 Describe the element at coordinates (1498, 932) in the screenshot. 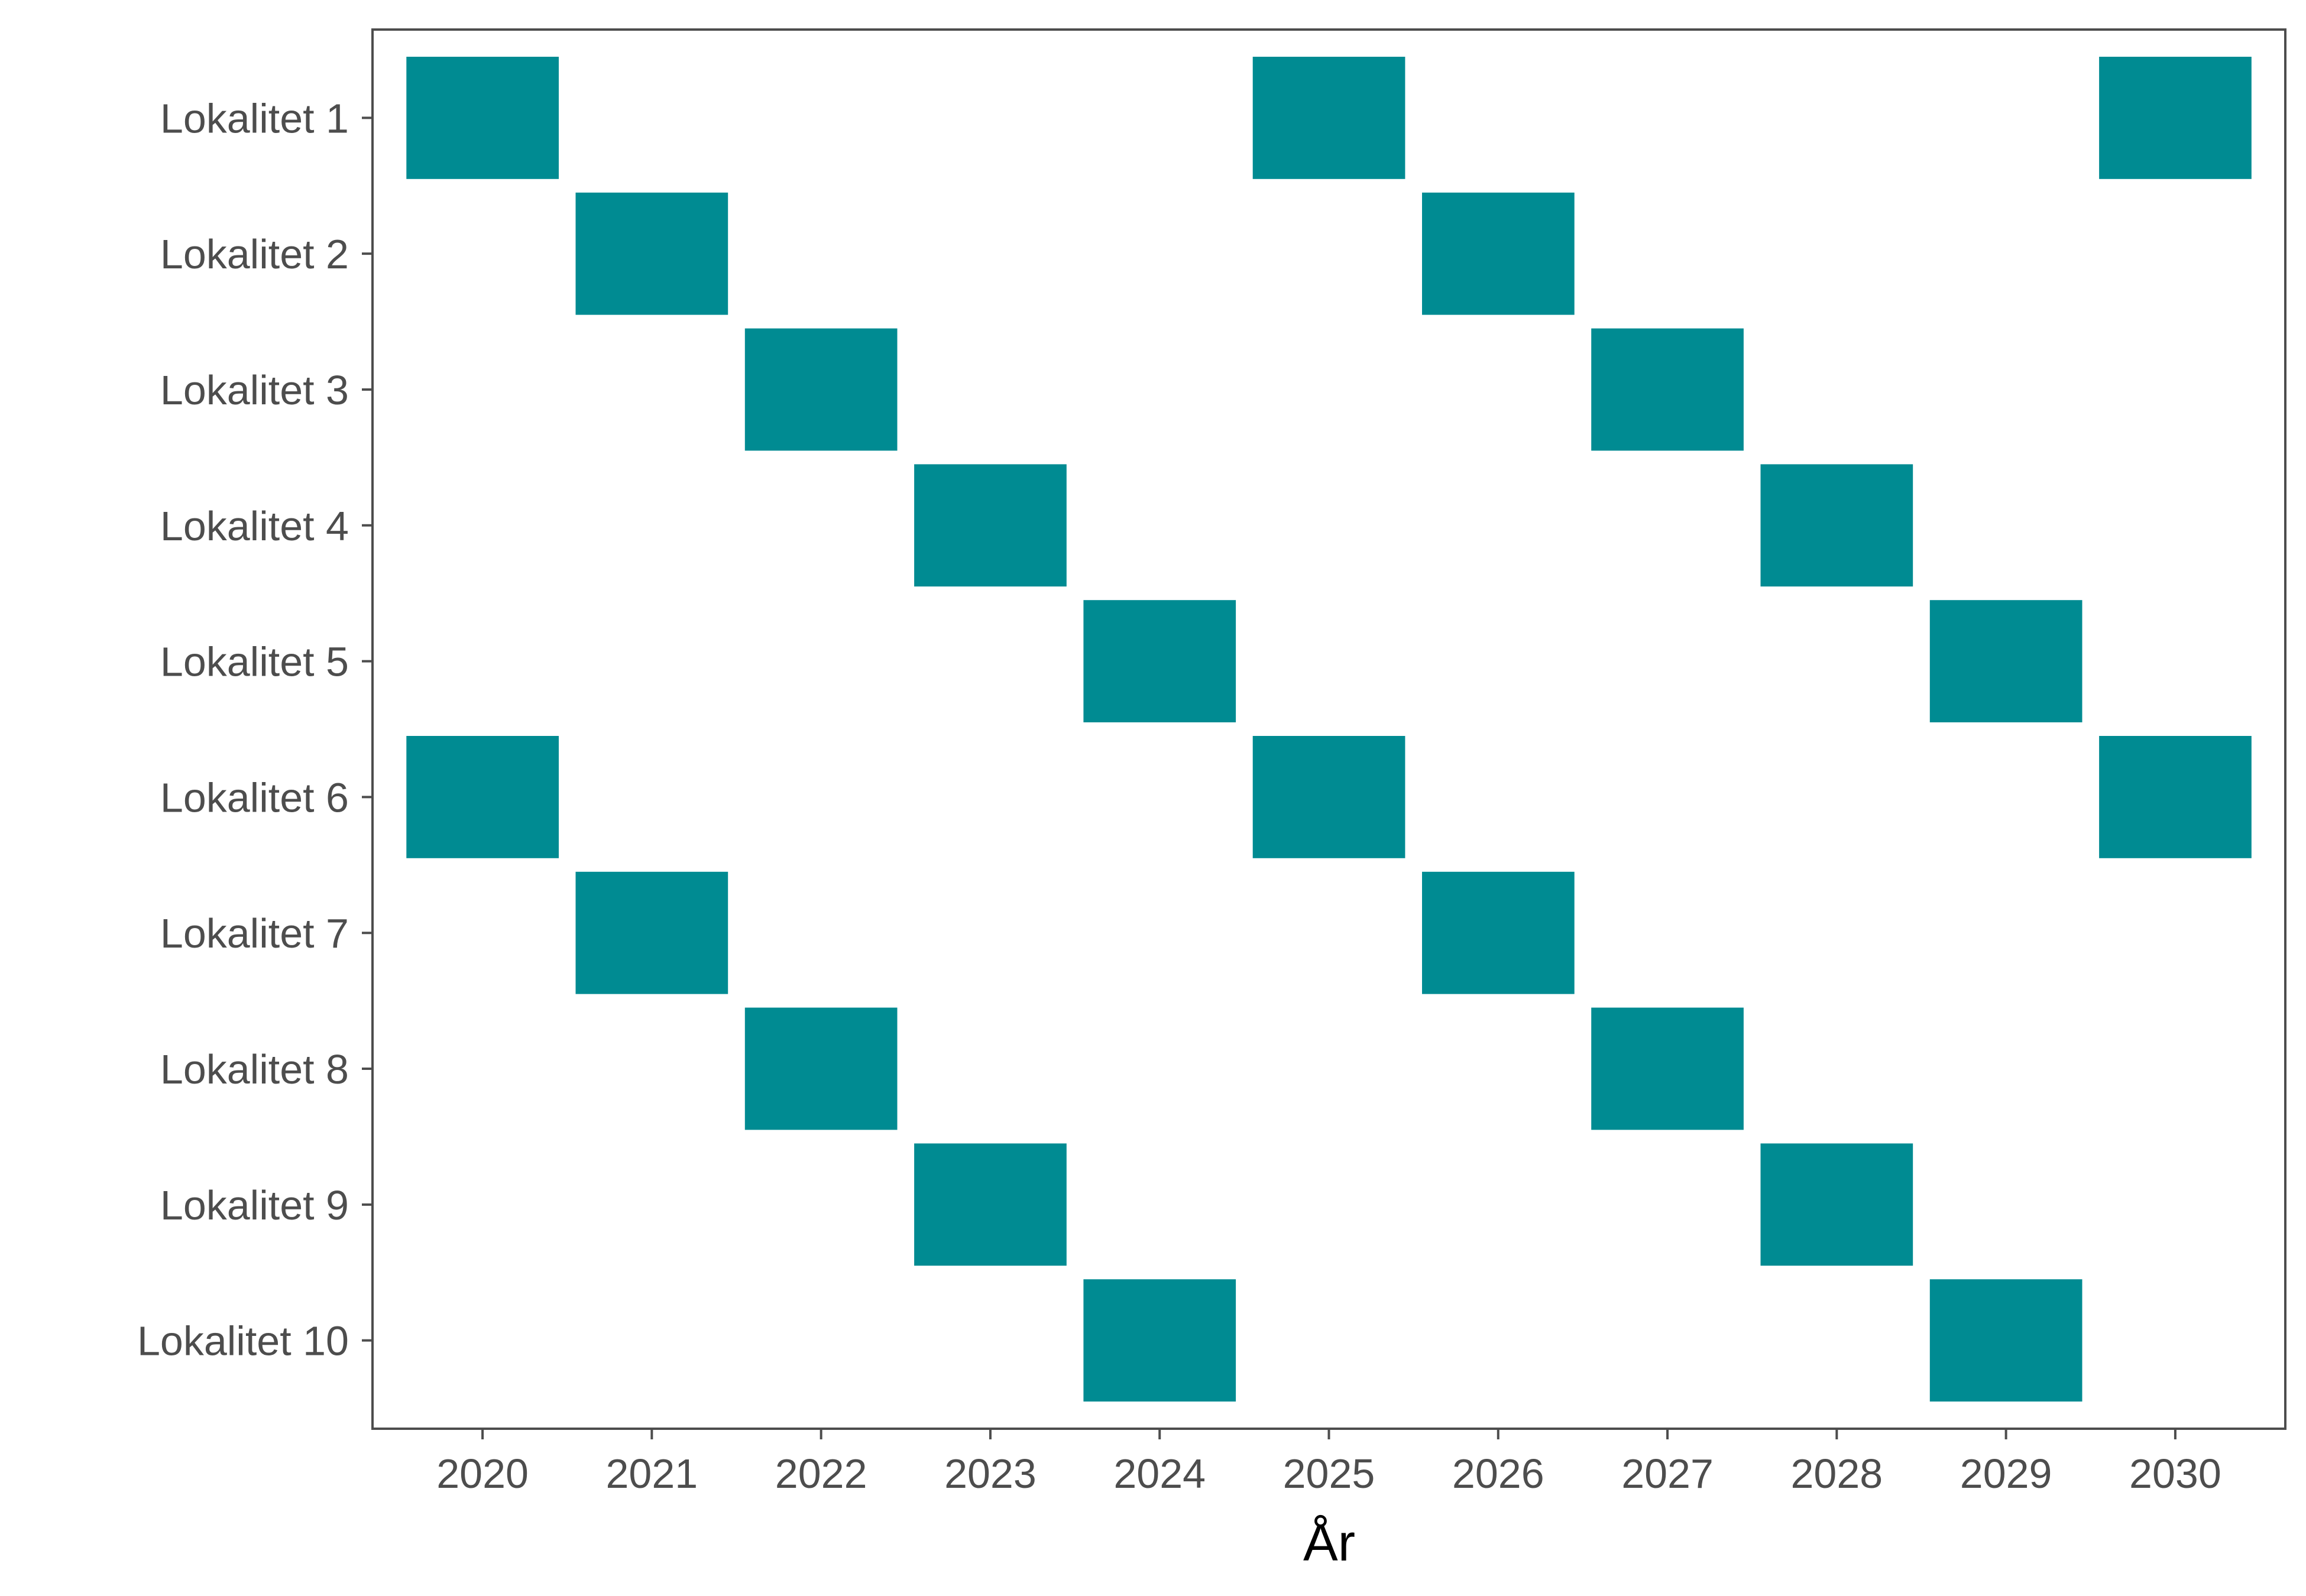

I see `cell-lokalitet-7-2026` at that location.